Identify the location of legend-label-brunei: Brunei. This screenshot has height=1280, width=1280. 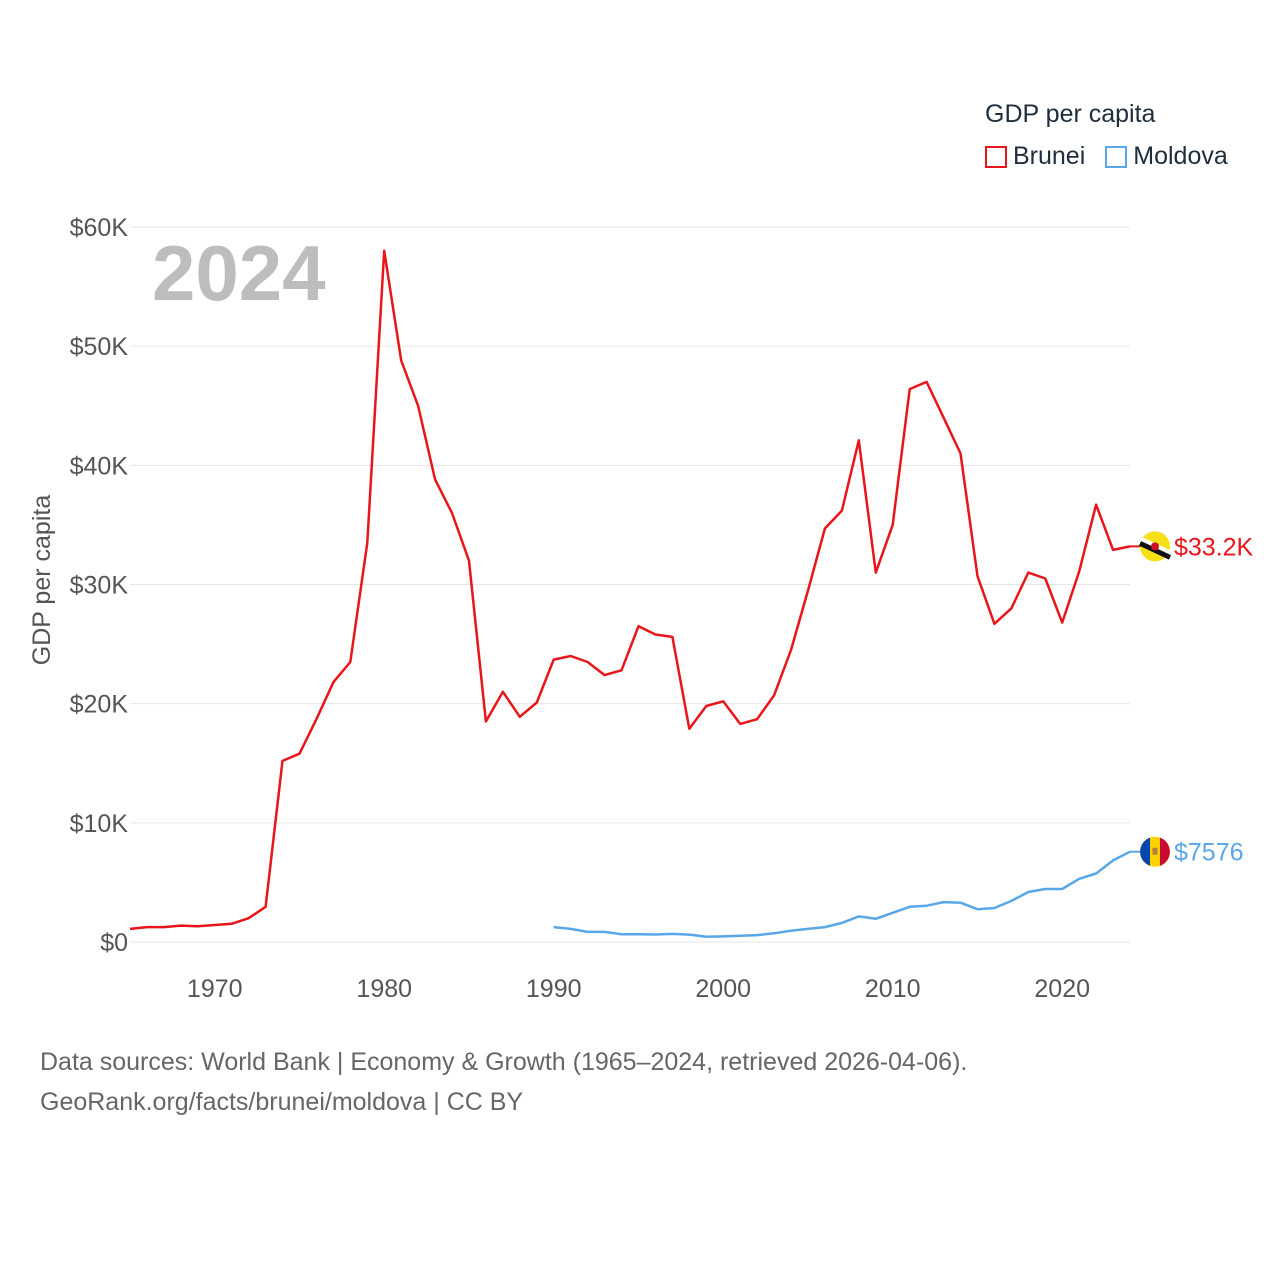
(1049, 156).